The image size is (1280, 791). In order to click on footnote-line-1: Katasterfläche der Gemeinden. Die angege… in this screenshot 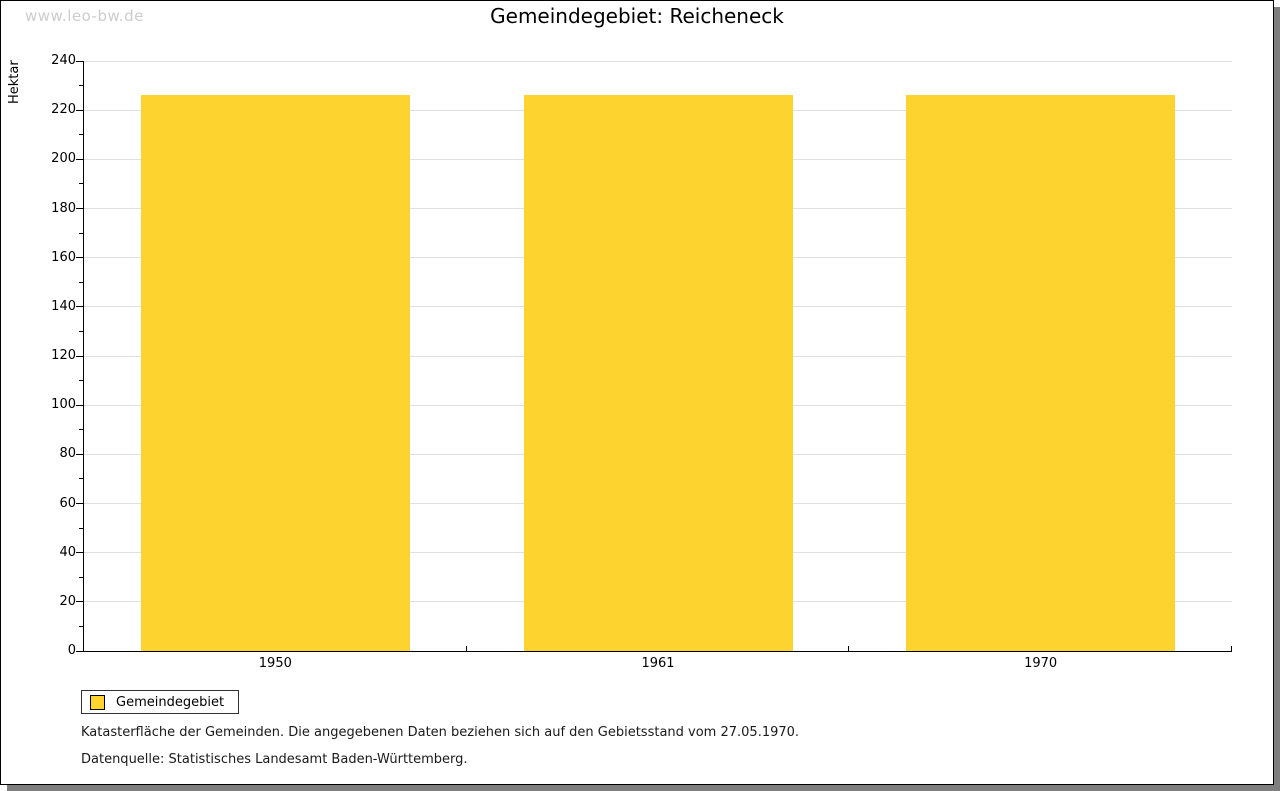, I will do `click(440, 732)`.